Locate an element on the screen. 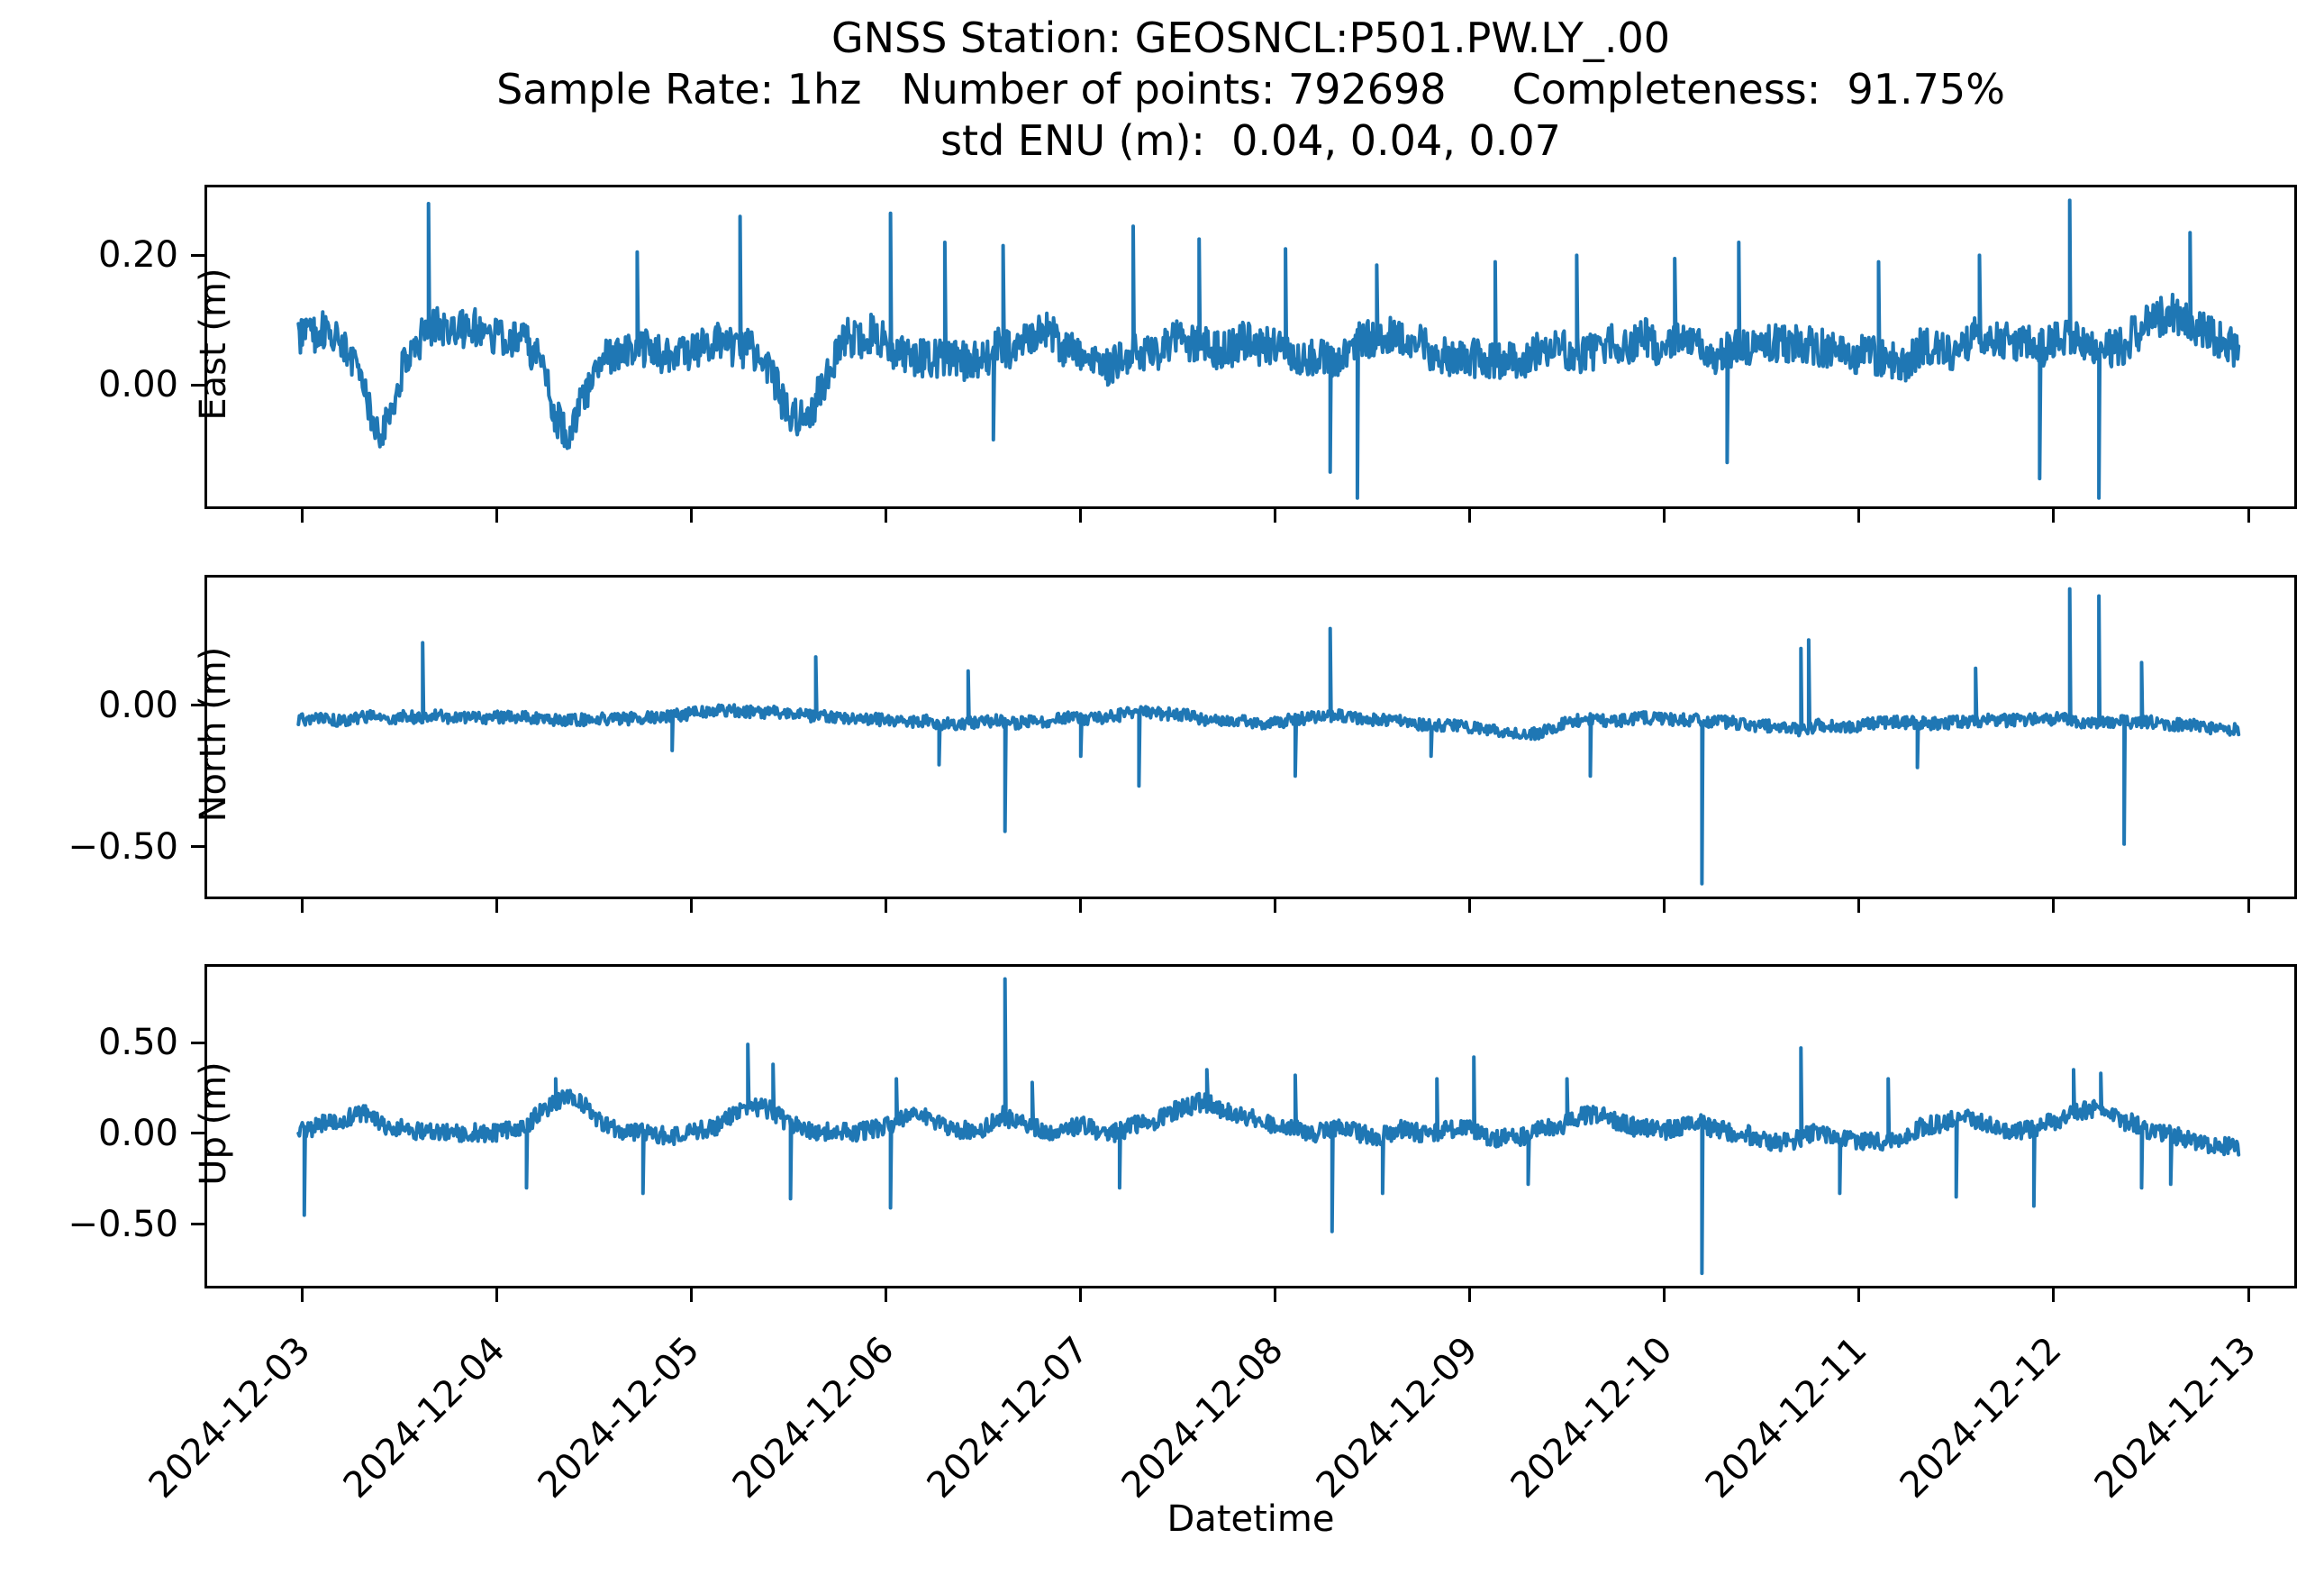 The height and width of the screenshot is (1575, 2324). title-line-station: GNSS Station: GEOSNCL:P501.PW.LY_.00 is located at coordinates (1251, 38).